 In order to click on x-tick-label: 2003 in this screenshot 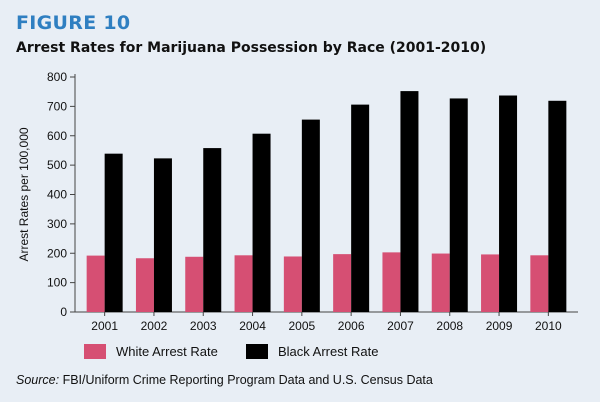, I will do `click(203, 326)`.